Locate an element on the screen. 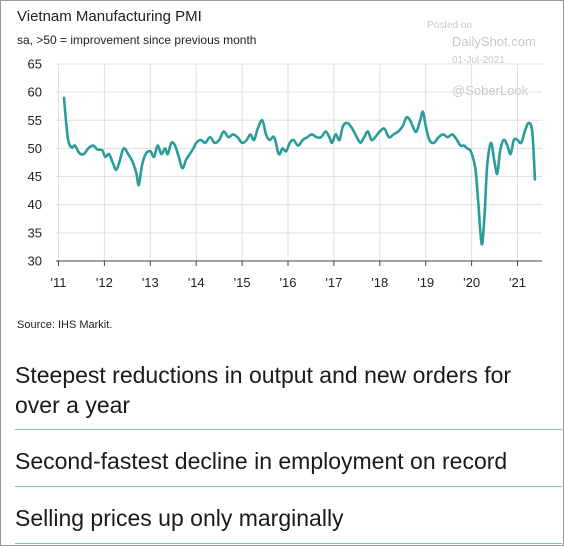 The width and height of the screenshot is (564, 546). y-tick-label: 60 is located at coordinates (35, 92).